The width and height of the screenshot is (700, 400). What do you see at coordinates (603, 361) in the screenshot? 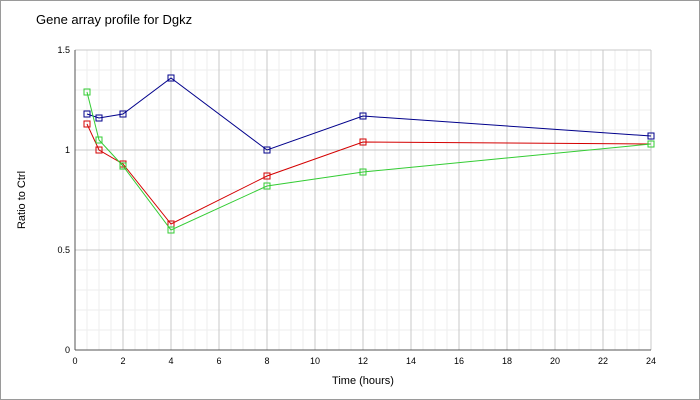
I see `x-tick-label: 22` at bounding box center [603, 361].